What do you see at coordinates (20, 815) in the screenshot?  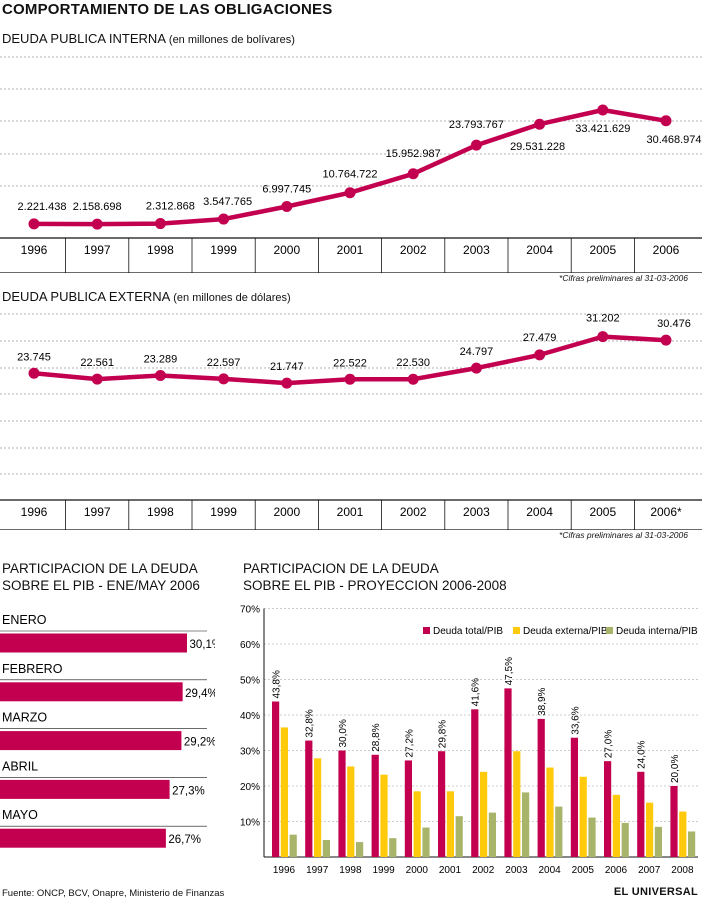 I see `month-label: MAYO` at bounding box center [20, 815].